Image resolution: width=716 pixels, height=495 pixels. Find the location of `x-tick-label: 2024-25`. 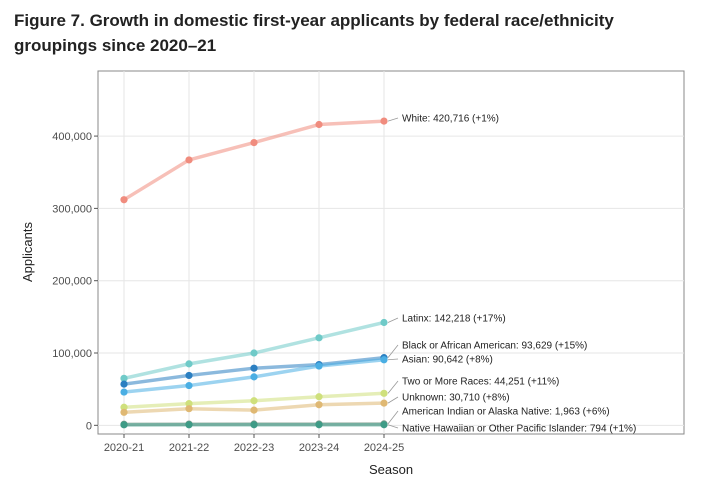

x-tick-label: 2024-25 is located at coordinates (384, 448).